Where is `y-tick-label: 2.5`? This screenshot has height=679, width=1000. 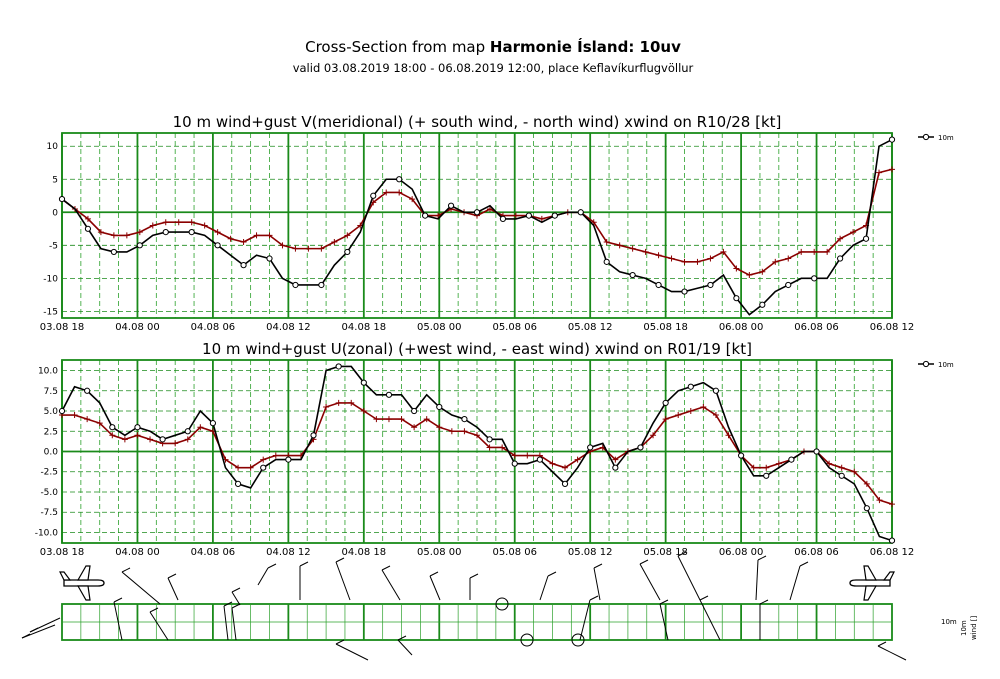 y-tick-label: 2.5 is located at coordinates (51, 432).